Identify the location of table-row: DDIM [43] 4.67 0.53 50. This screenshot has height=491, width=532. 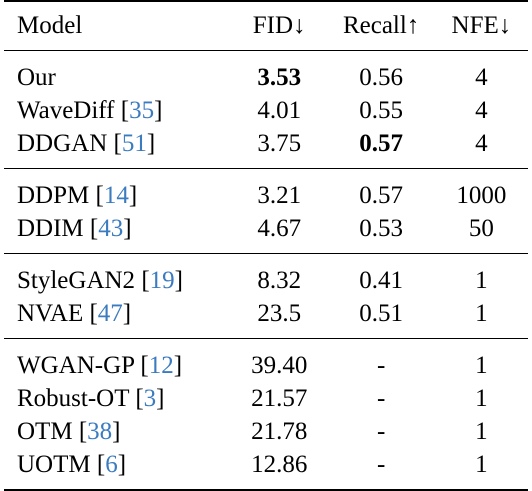
(266, 233).